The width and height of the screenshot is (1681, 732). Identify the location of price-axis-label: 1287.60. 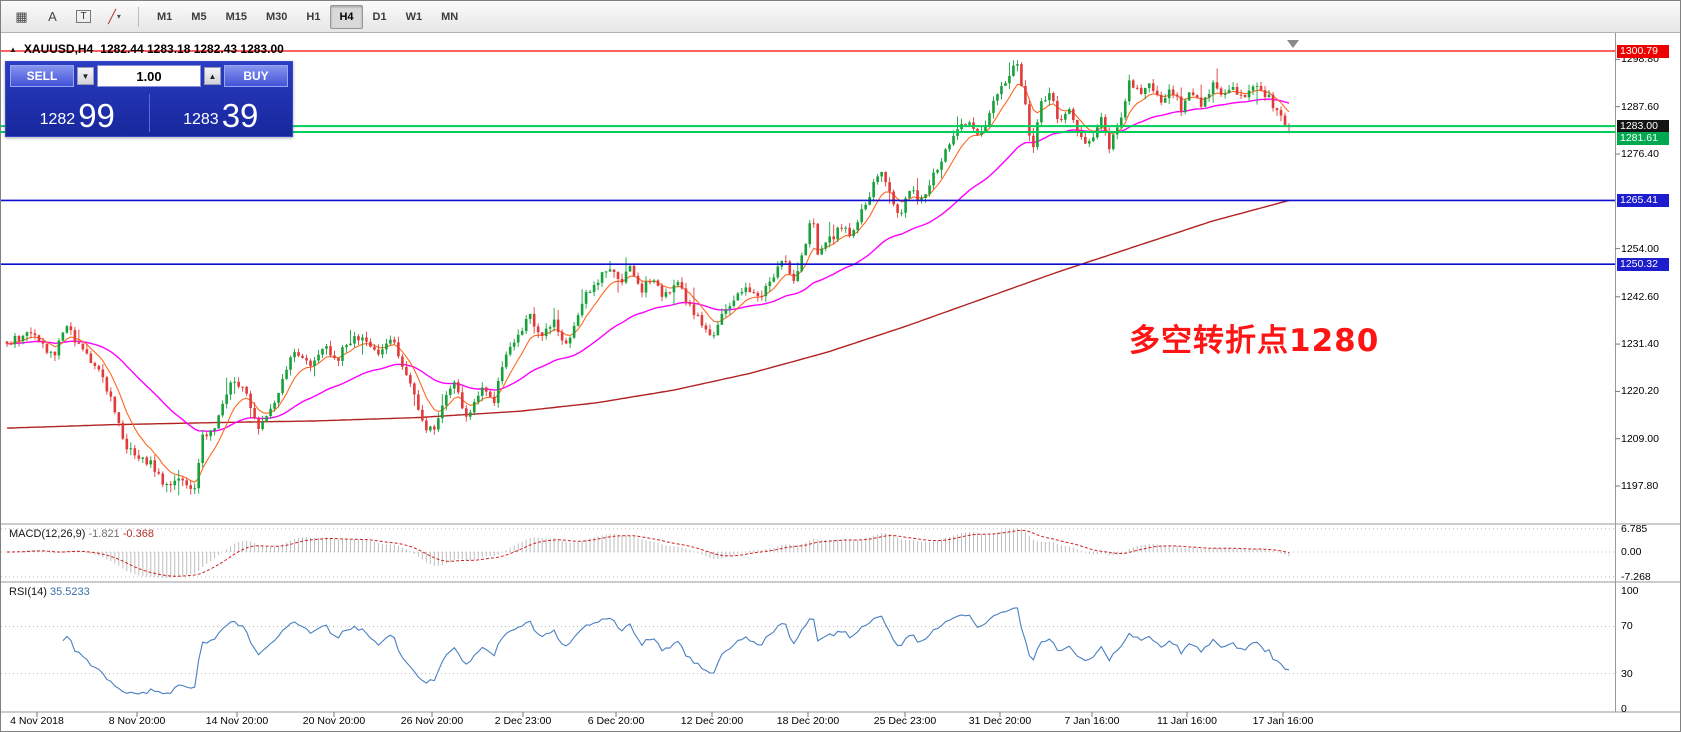
(1640, 106).